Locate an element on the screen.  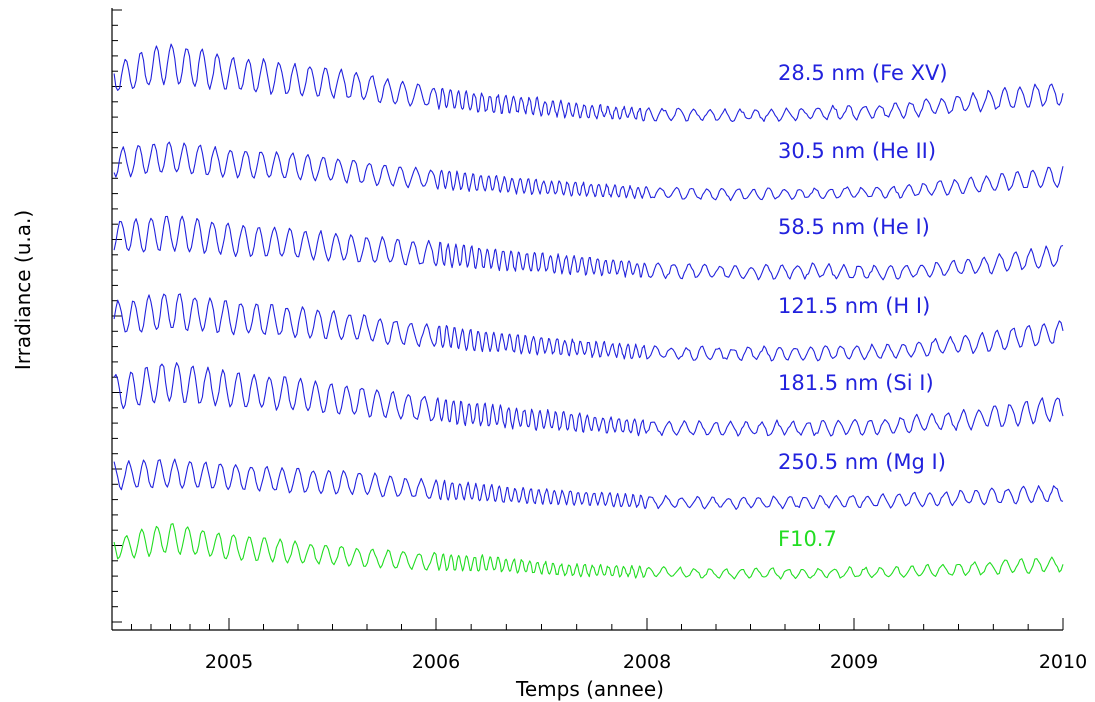
series-label: 58.5 nm (He I) is located at coordinates (854, 227).